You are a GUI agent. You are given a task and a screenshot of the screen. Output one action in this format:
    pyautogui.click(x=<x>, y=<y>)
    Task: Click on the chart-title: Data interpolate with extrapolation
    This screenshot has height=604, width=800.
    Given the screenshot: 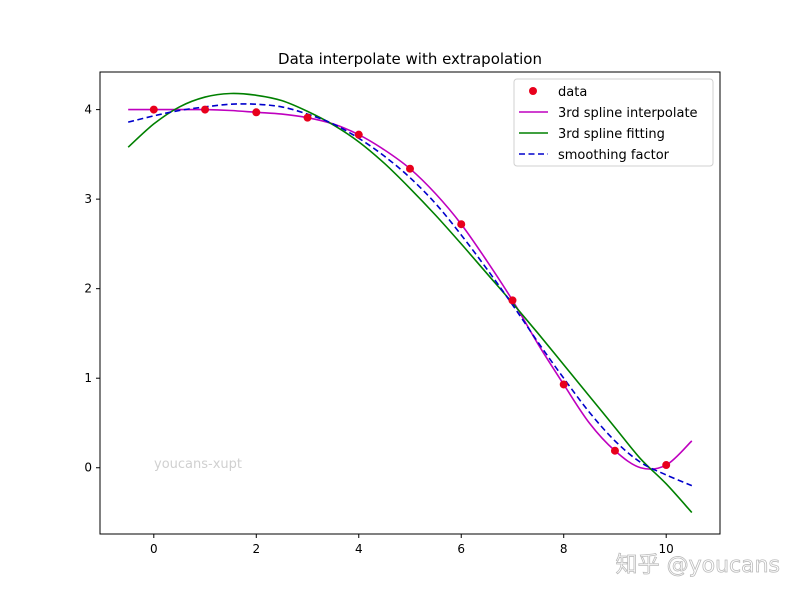 What is the action you would take?
    pyautogui.click(x=410, y=59)
    